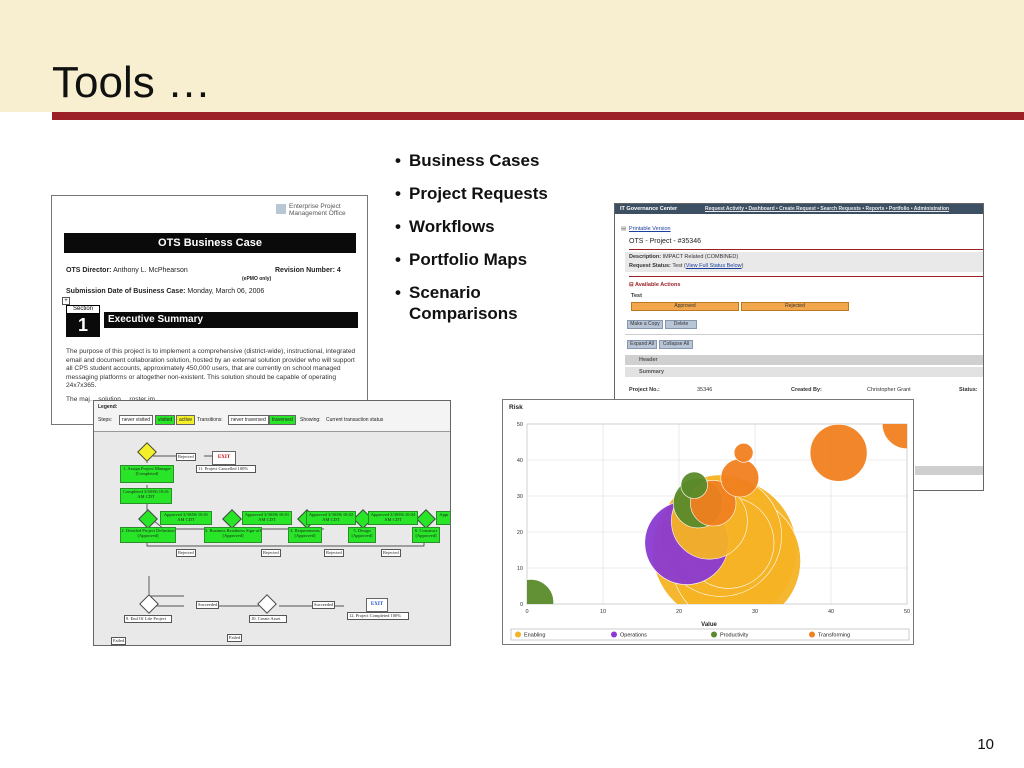  I want to click on requirements-node: 4. Requirements [Approved], so click(305, 535).